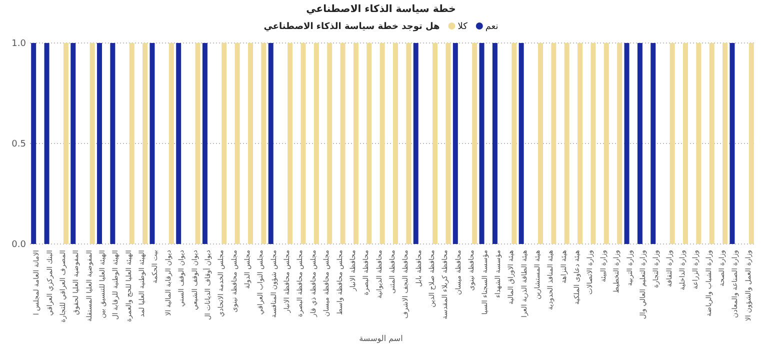 The image size is (762, 347). What do you see at coordinates (491, 27) in the screenshot?
I see `legend-label: نعم` at bounding box center [491, 27].